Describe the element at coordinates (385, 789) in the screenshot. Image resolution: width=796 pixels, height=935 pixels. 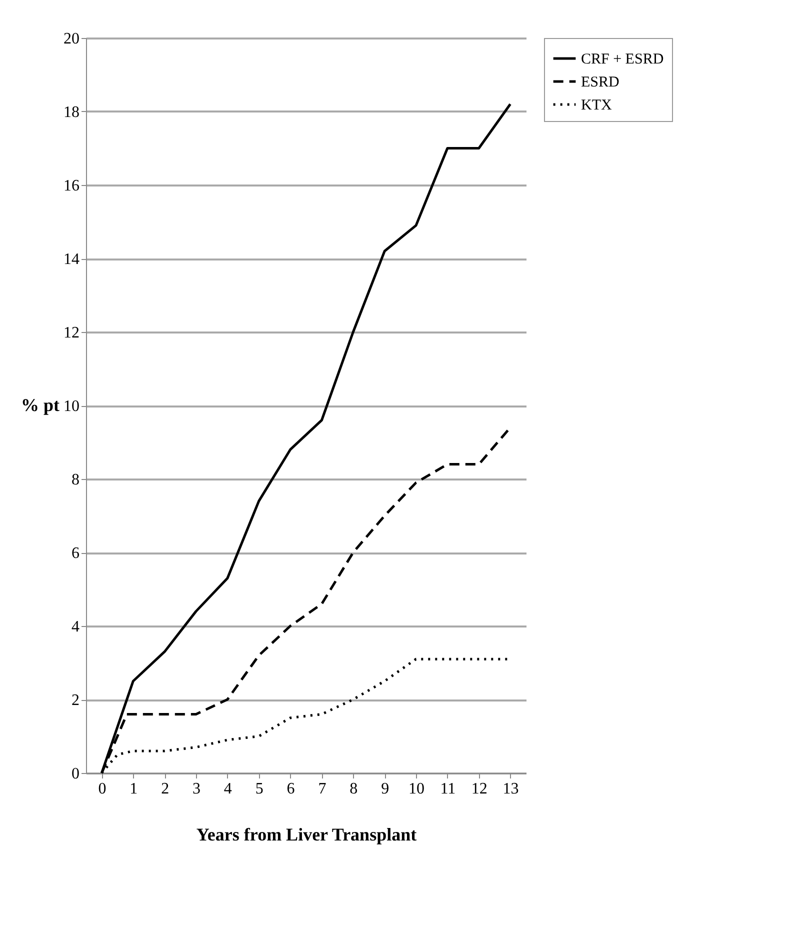
I see `x-tick-label: 9` at that location.